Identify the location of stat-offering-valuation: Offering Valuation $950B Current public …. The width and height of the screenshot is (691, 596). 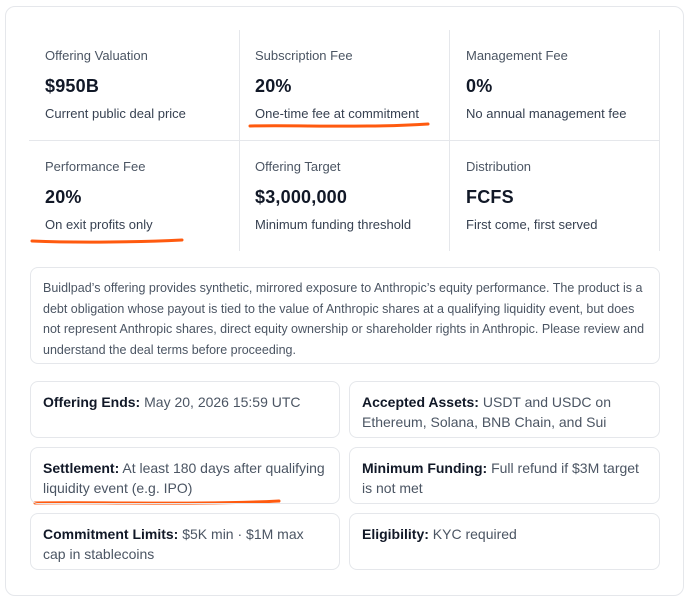
(134, 85).